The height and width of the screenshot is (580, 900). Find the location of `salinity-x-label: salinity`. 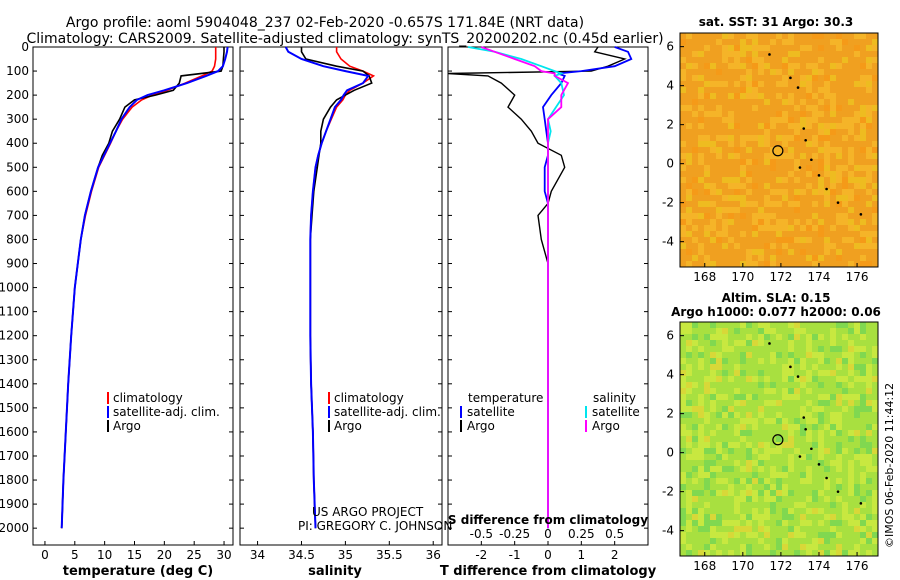

salinity-x-label: salinity is located at coordinates (335, 571).